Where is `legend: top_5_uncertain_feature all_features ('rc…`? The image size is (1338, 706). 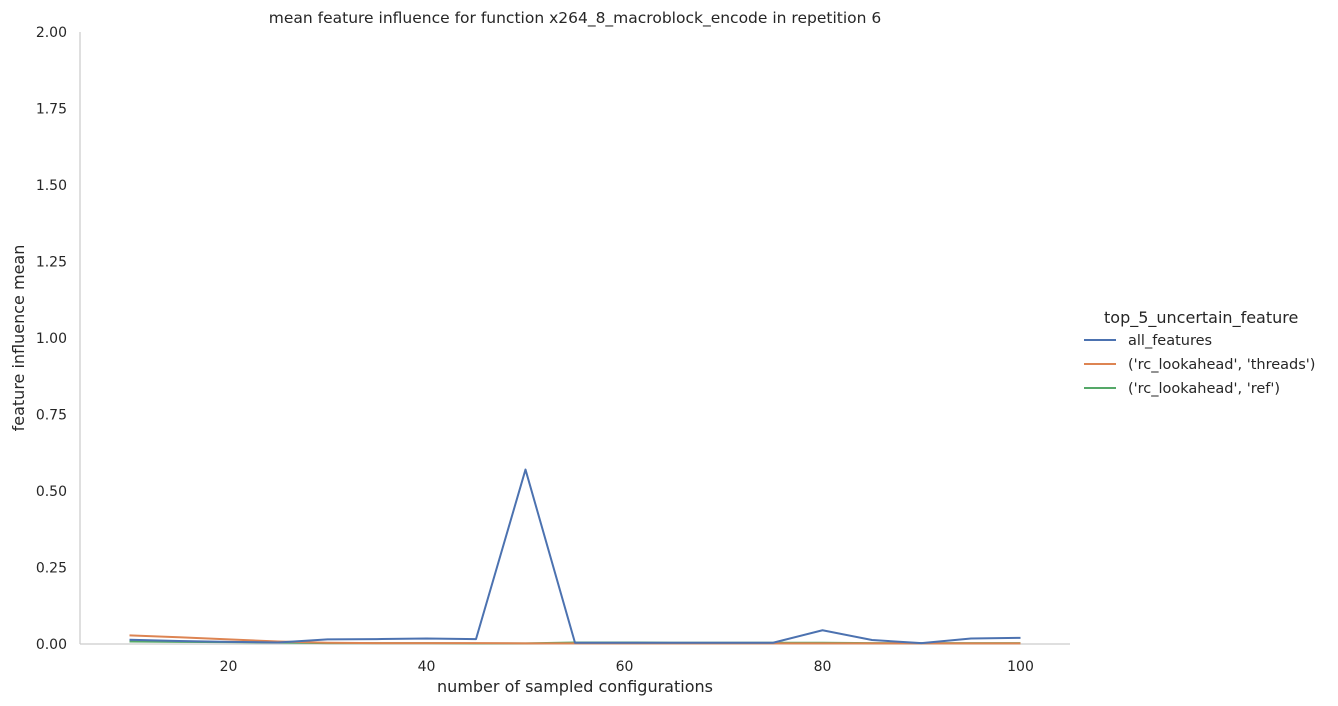
legend: top_5_uncertain_feature all_features ('rc… is located at coordinates (1199, 352).